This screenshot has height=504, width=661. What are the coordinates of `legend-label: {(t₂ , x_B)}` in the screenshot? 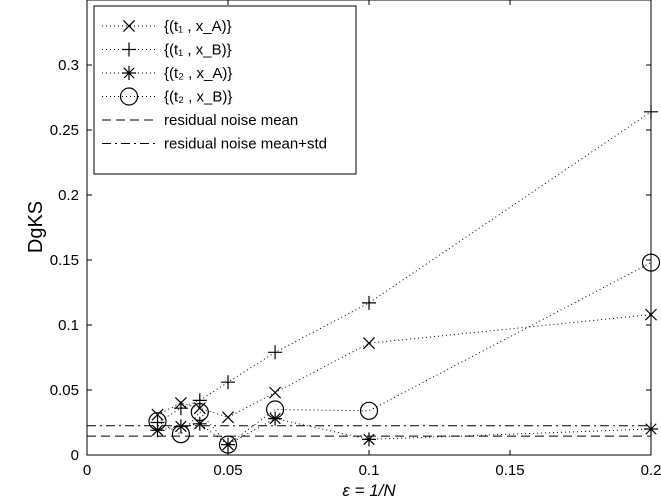 It's located at (198, 97).